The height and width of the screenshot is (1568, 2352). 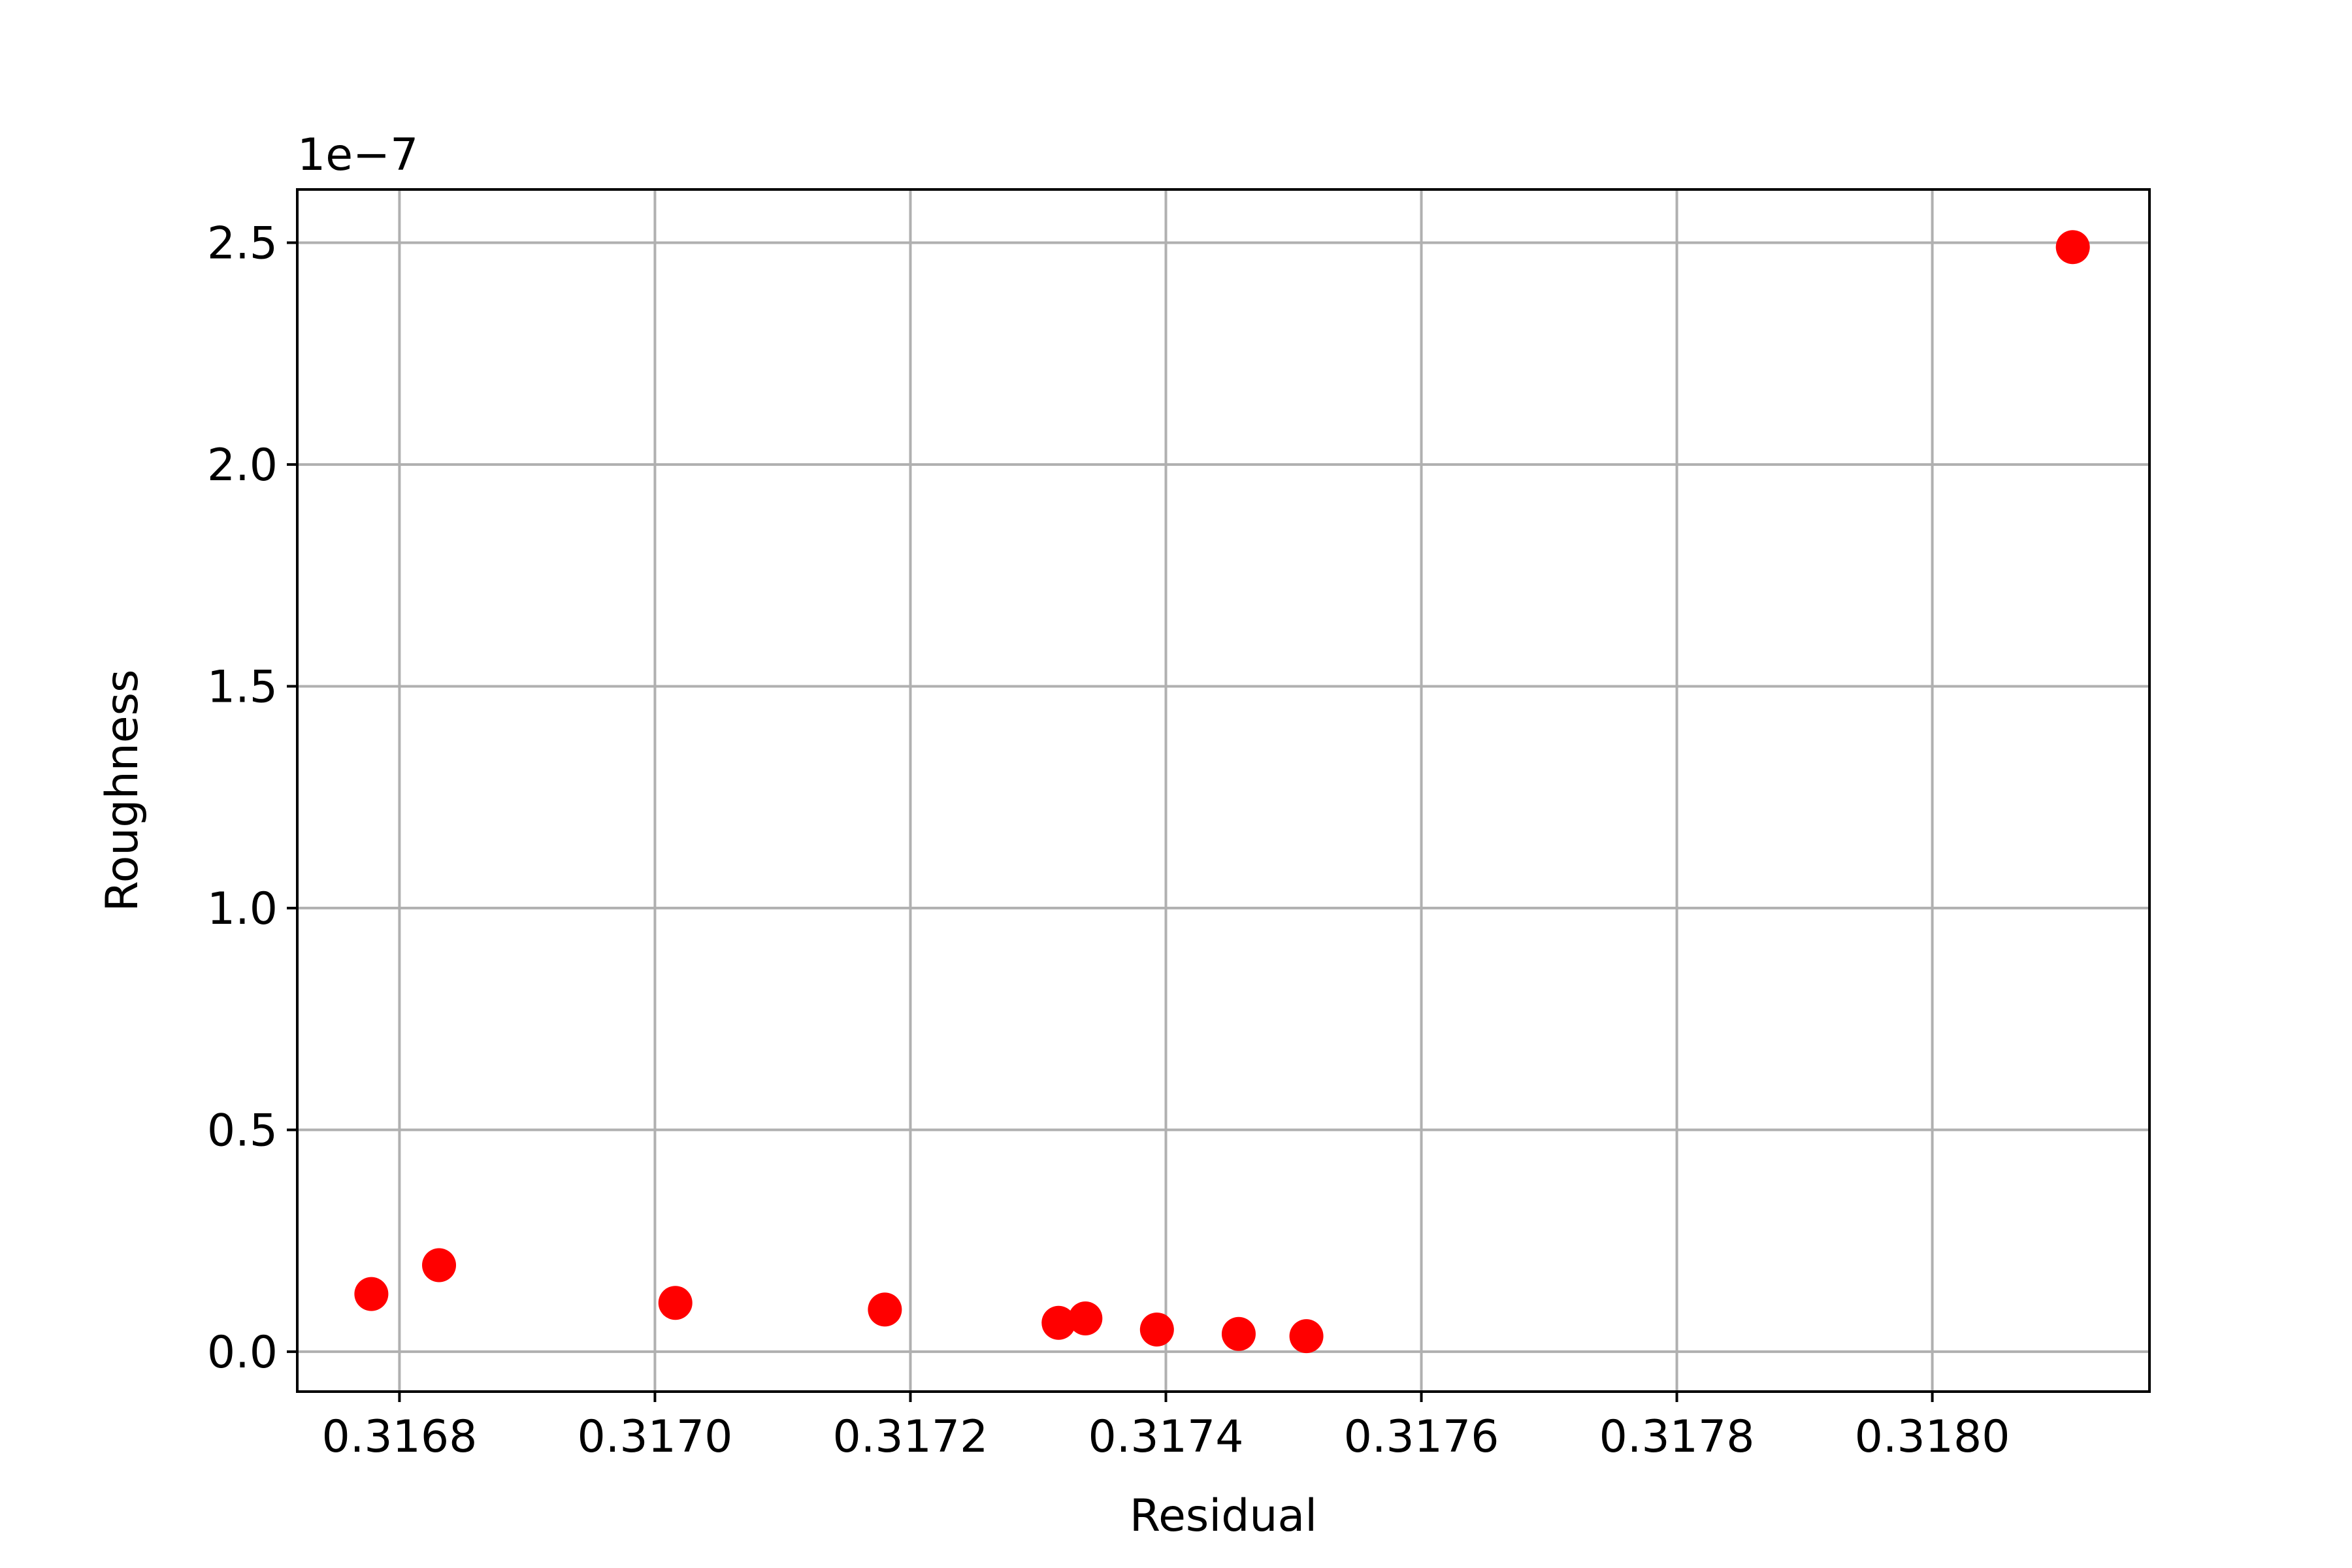 What do you see at coordinates (242, 687) in the screenshot?
I see `y-tick-label: 1.5` at bounding box center [242, 687].